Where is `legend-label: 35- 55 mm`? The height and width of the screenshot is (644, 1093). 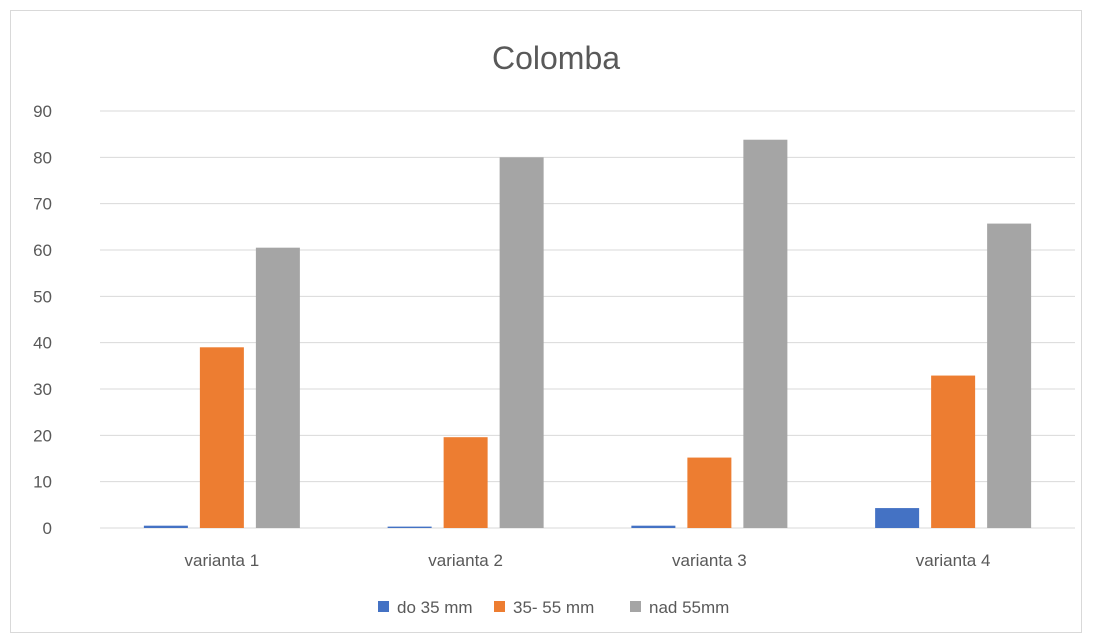
legend-label: 35- 55 mm is located at coordinates (553, 607).